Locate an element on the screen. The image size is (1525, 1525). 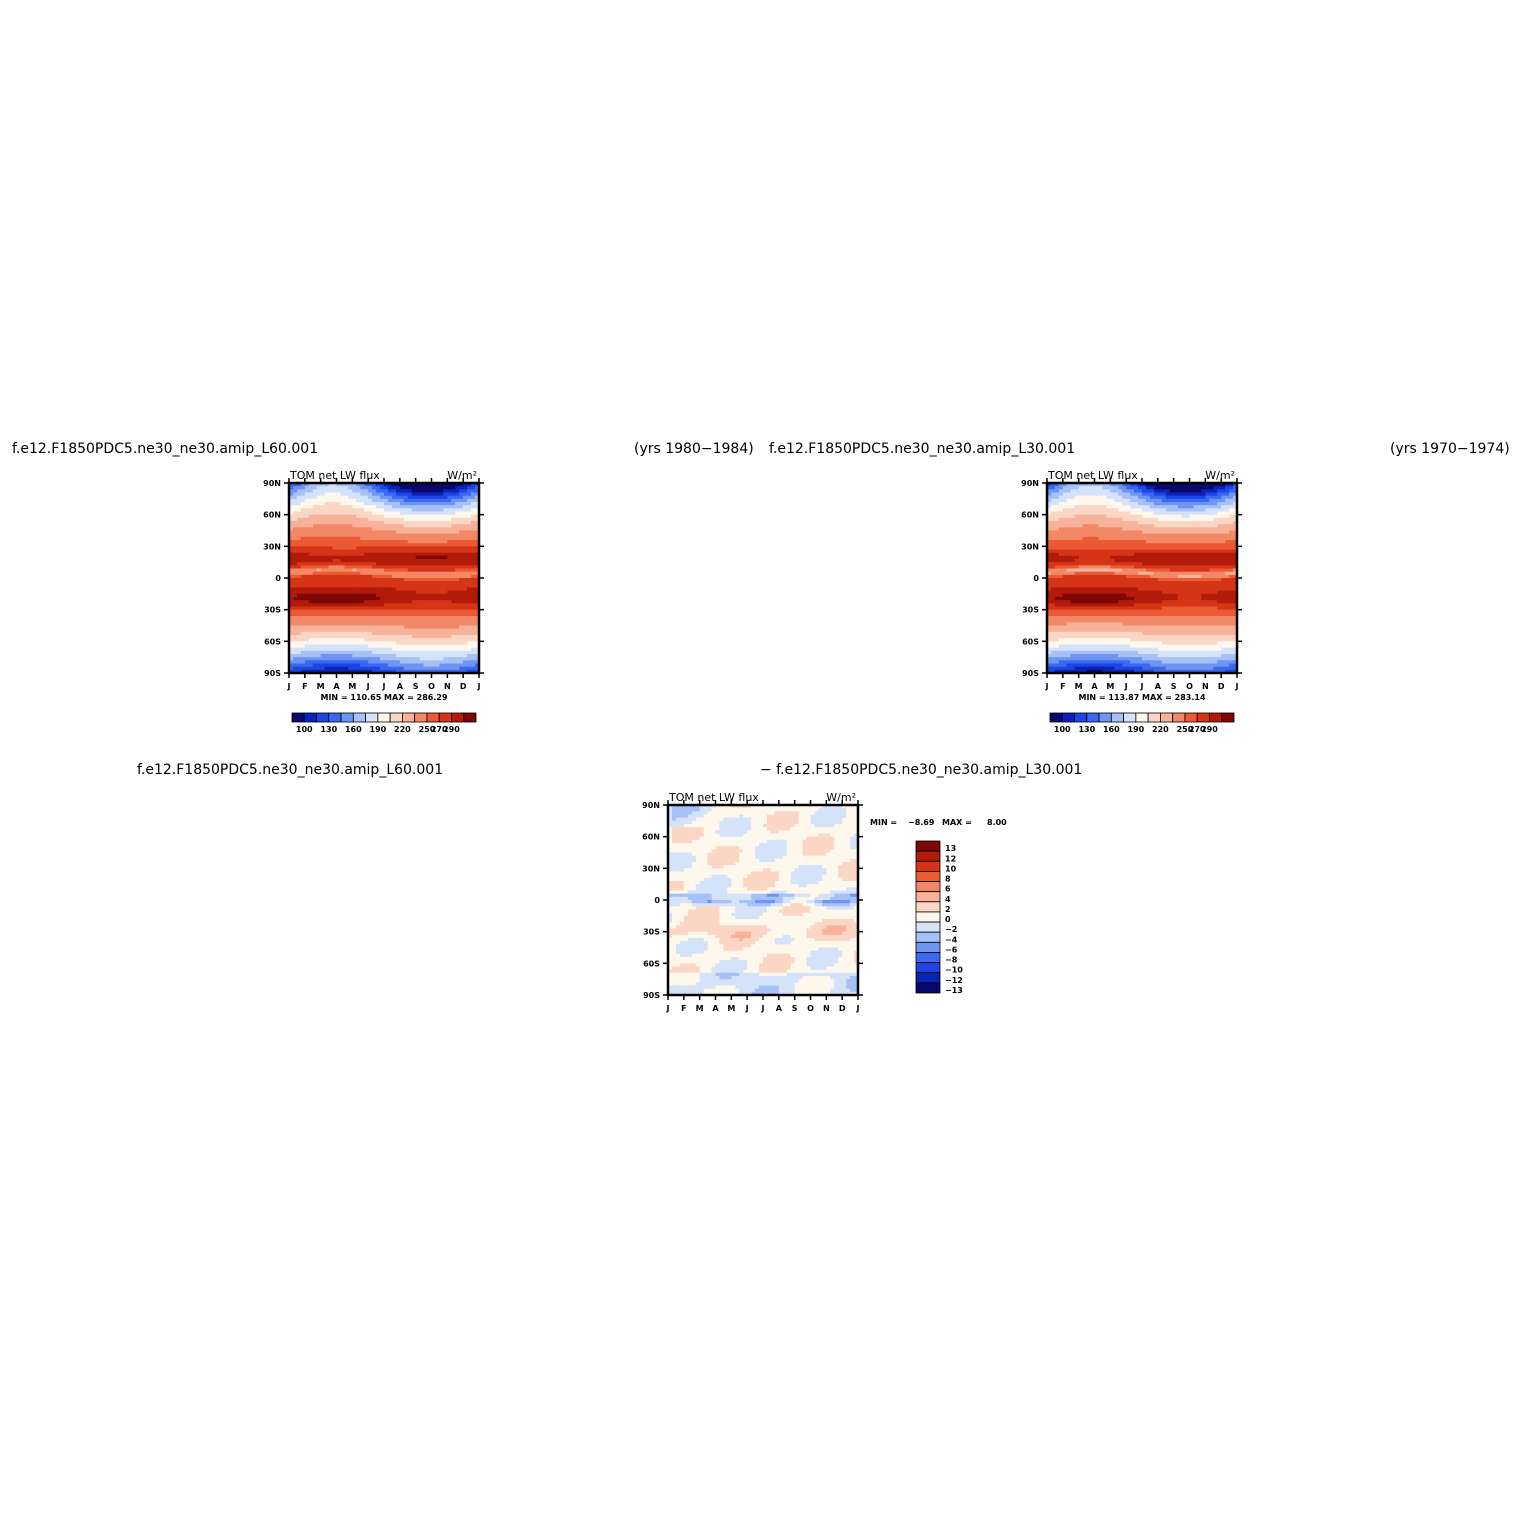
colorbar-swatch is located at coordinates (396, 717).